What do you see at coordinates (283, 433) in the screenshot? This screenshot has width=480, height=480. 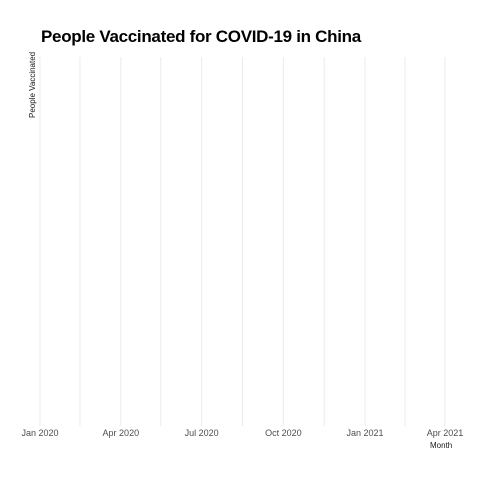 I see `x-tick-label: Oct 2020` at bounding box center [283, 433].